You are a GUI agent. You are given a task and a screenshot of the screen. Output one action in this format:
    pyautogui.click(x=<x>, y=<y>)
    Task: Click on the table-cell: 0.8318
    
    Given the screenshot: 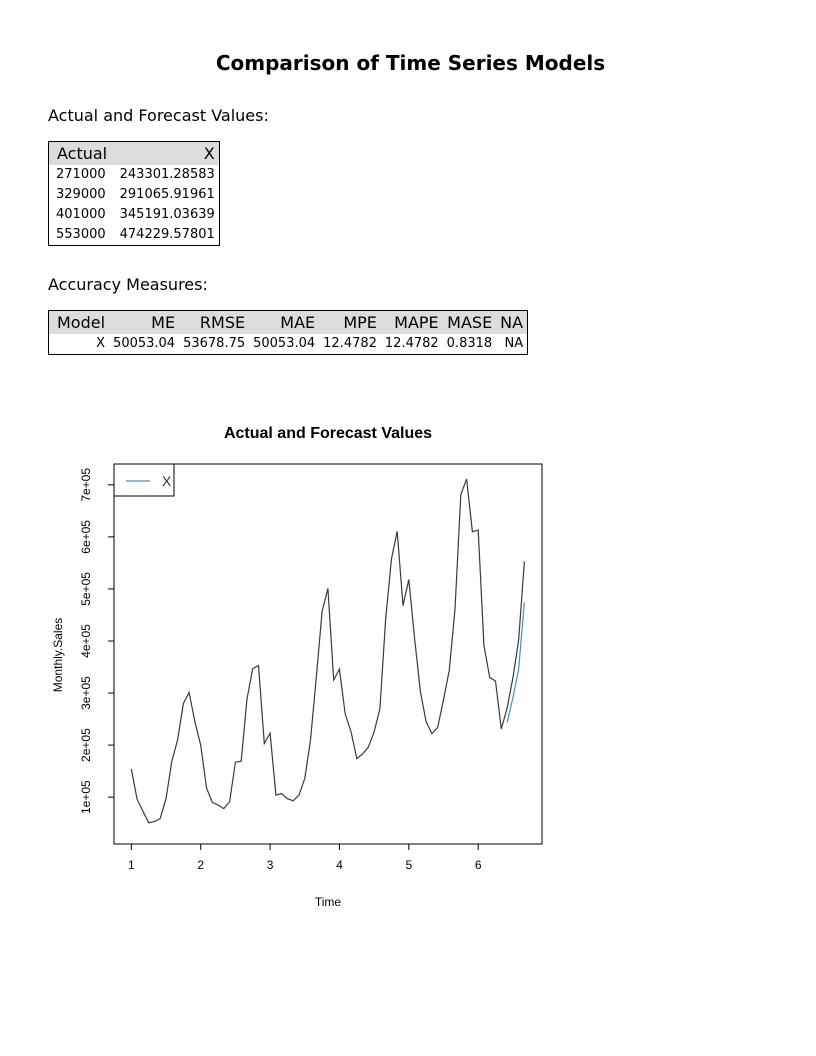 What is the action you would take?
    pyautogui.click(x=469, y=343)
    